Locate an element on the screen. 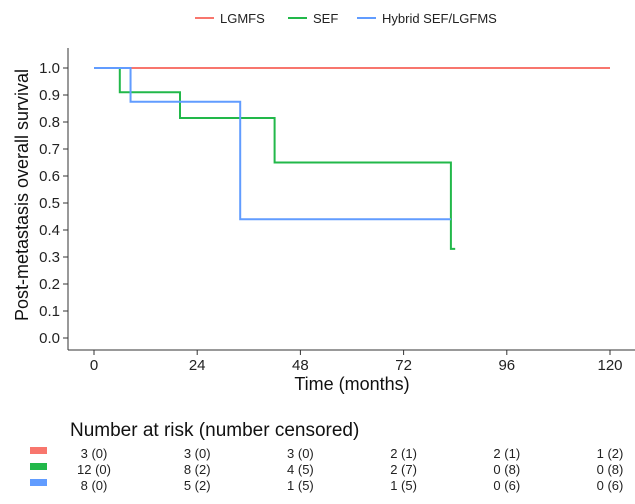  risk-row-swatch-sef is located at coordinates (38, 466).